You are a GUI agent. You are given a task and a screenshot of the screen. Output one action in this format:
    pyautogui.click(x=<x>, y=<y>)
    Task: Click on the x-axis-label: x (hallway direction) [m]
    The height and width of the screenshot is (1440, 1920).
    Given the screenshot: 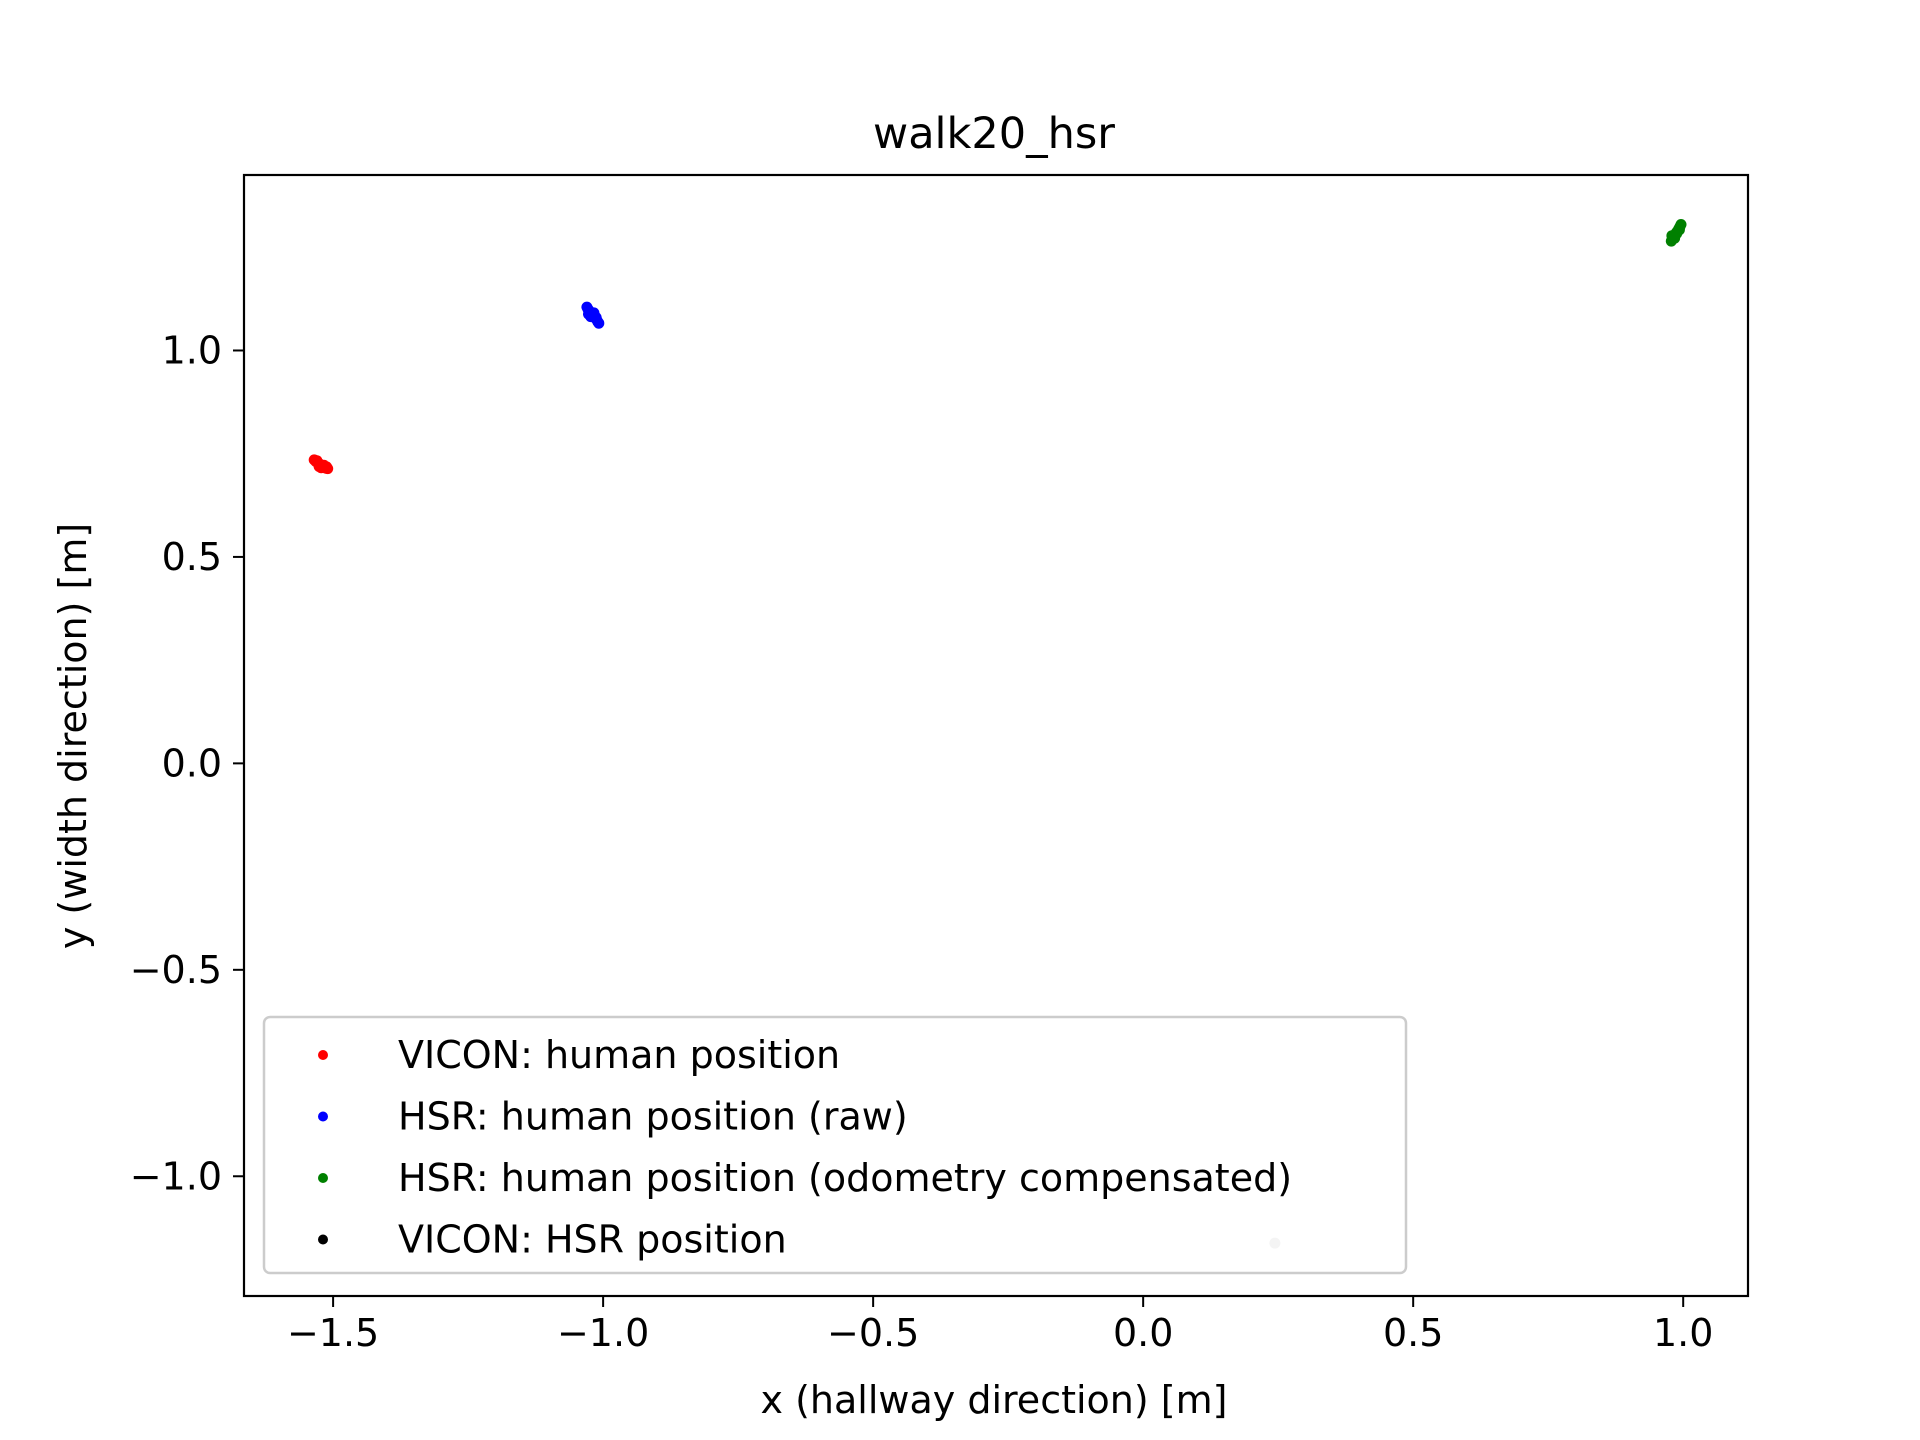 What is the action you would take?
    pyautogui.click(x=994, y=1400)
    